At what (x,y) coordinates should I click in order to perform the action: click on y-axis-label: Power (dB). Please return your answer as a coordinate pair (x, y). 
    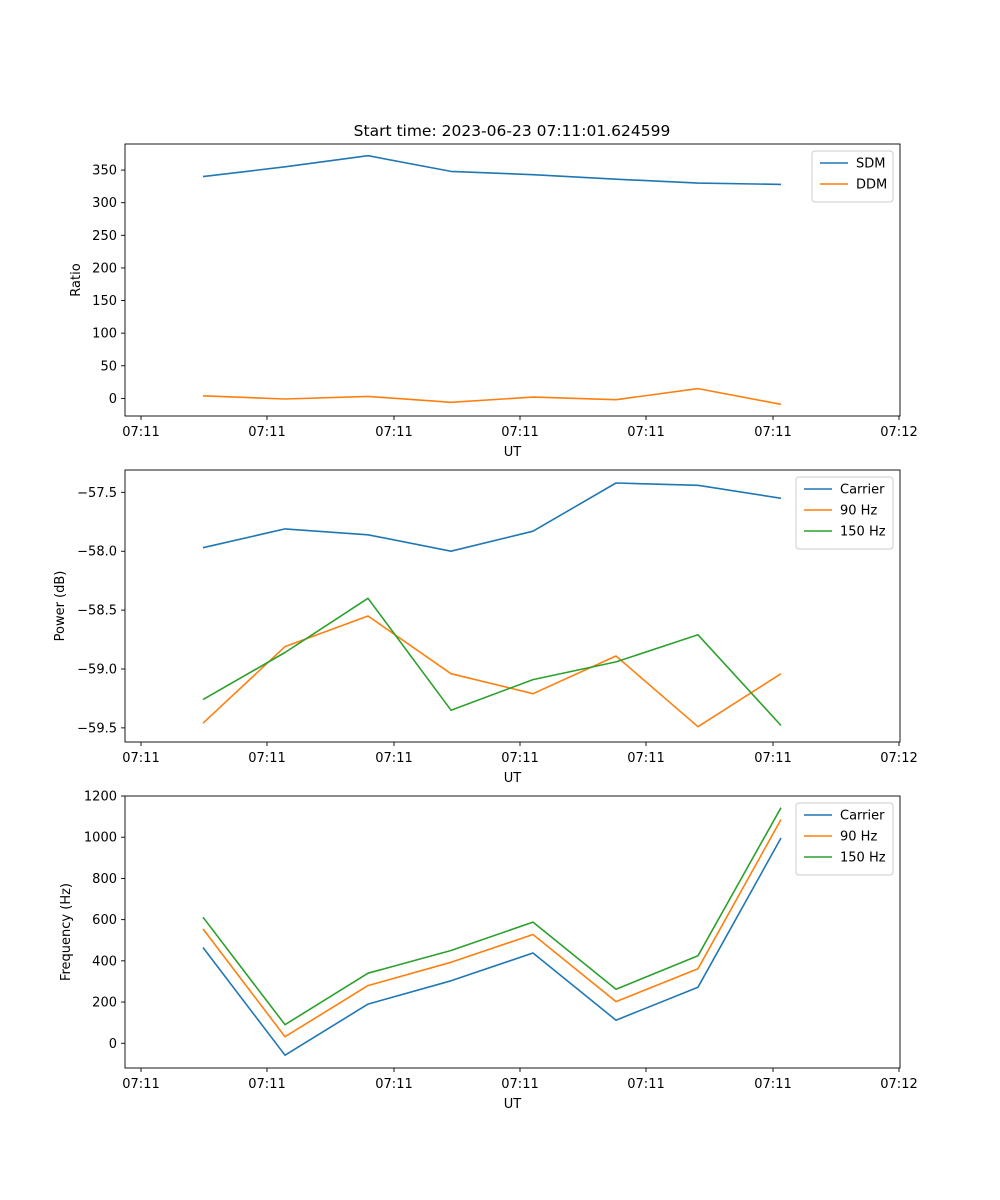
    Looking at the image, I should click on (60, 606).